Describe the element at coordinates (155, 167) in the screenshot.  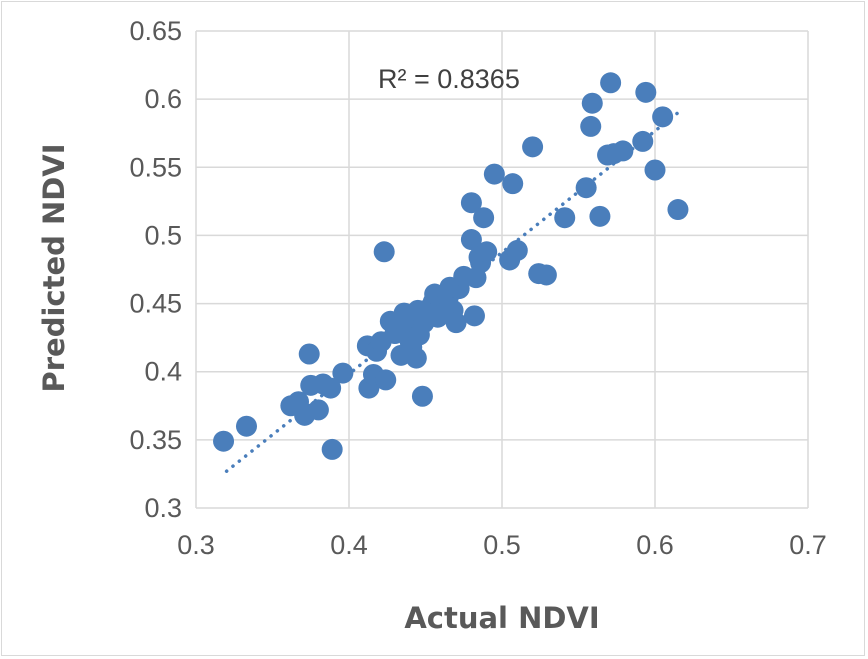
I see `y-tick-label-5: 0.55` at that location.